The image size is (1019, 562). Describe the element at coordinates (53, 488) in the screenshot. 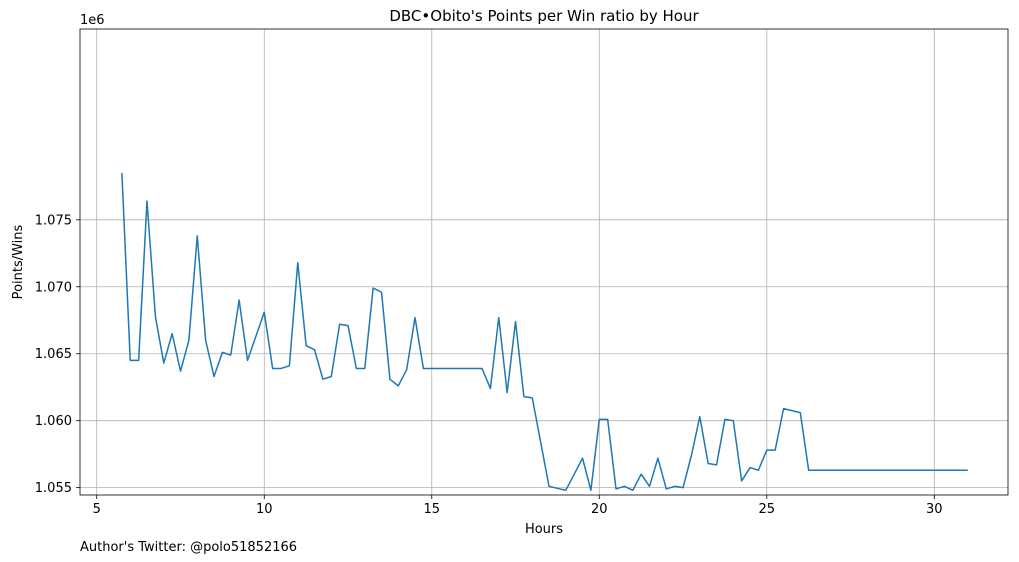

I see `y-tick-label: 1.055` at that location.